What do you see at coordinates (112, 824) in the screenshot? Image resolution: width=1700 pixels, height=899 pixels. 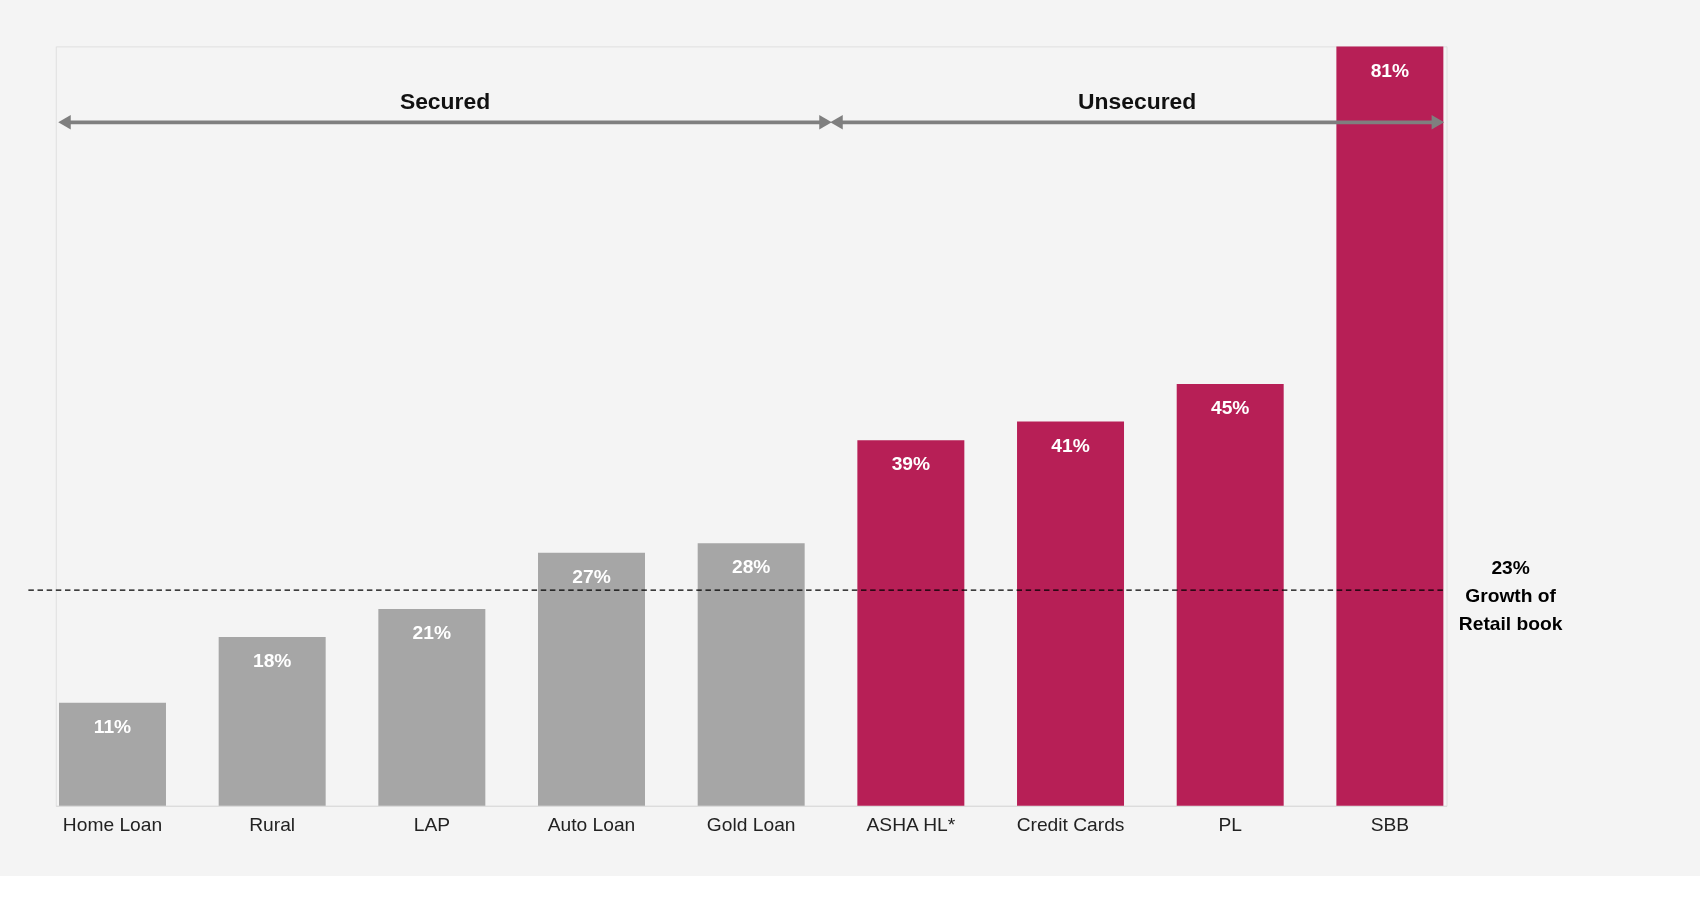 I see `x-tick-label: Home Loan` at bounding box center [112, 824].